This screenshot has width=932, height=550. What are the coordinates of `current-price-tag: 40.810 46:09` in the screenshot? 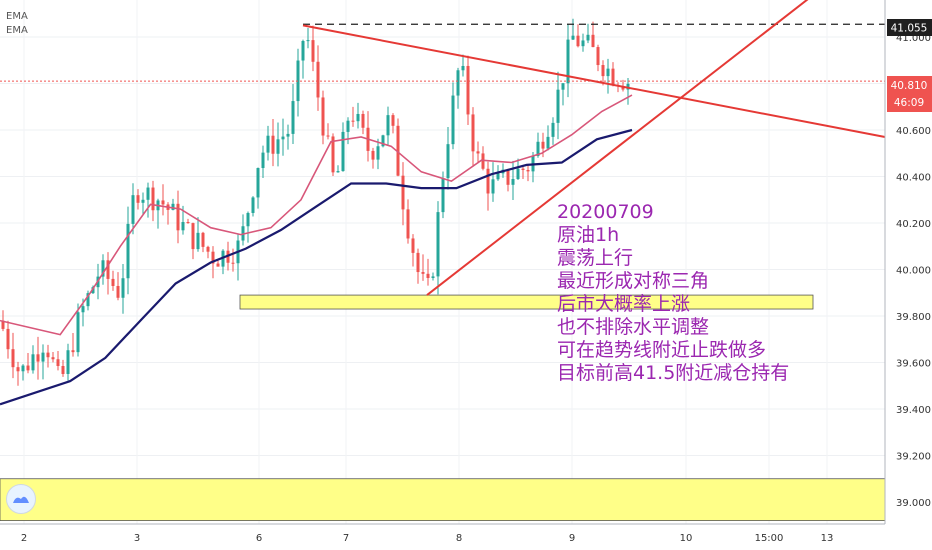 It's located at (909, 94).